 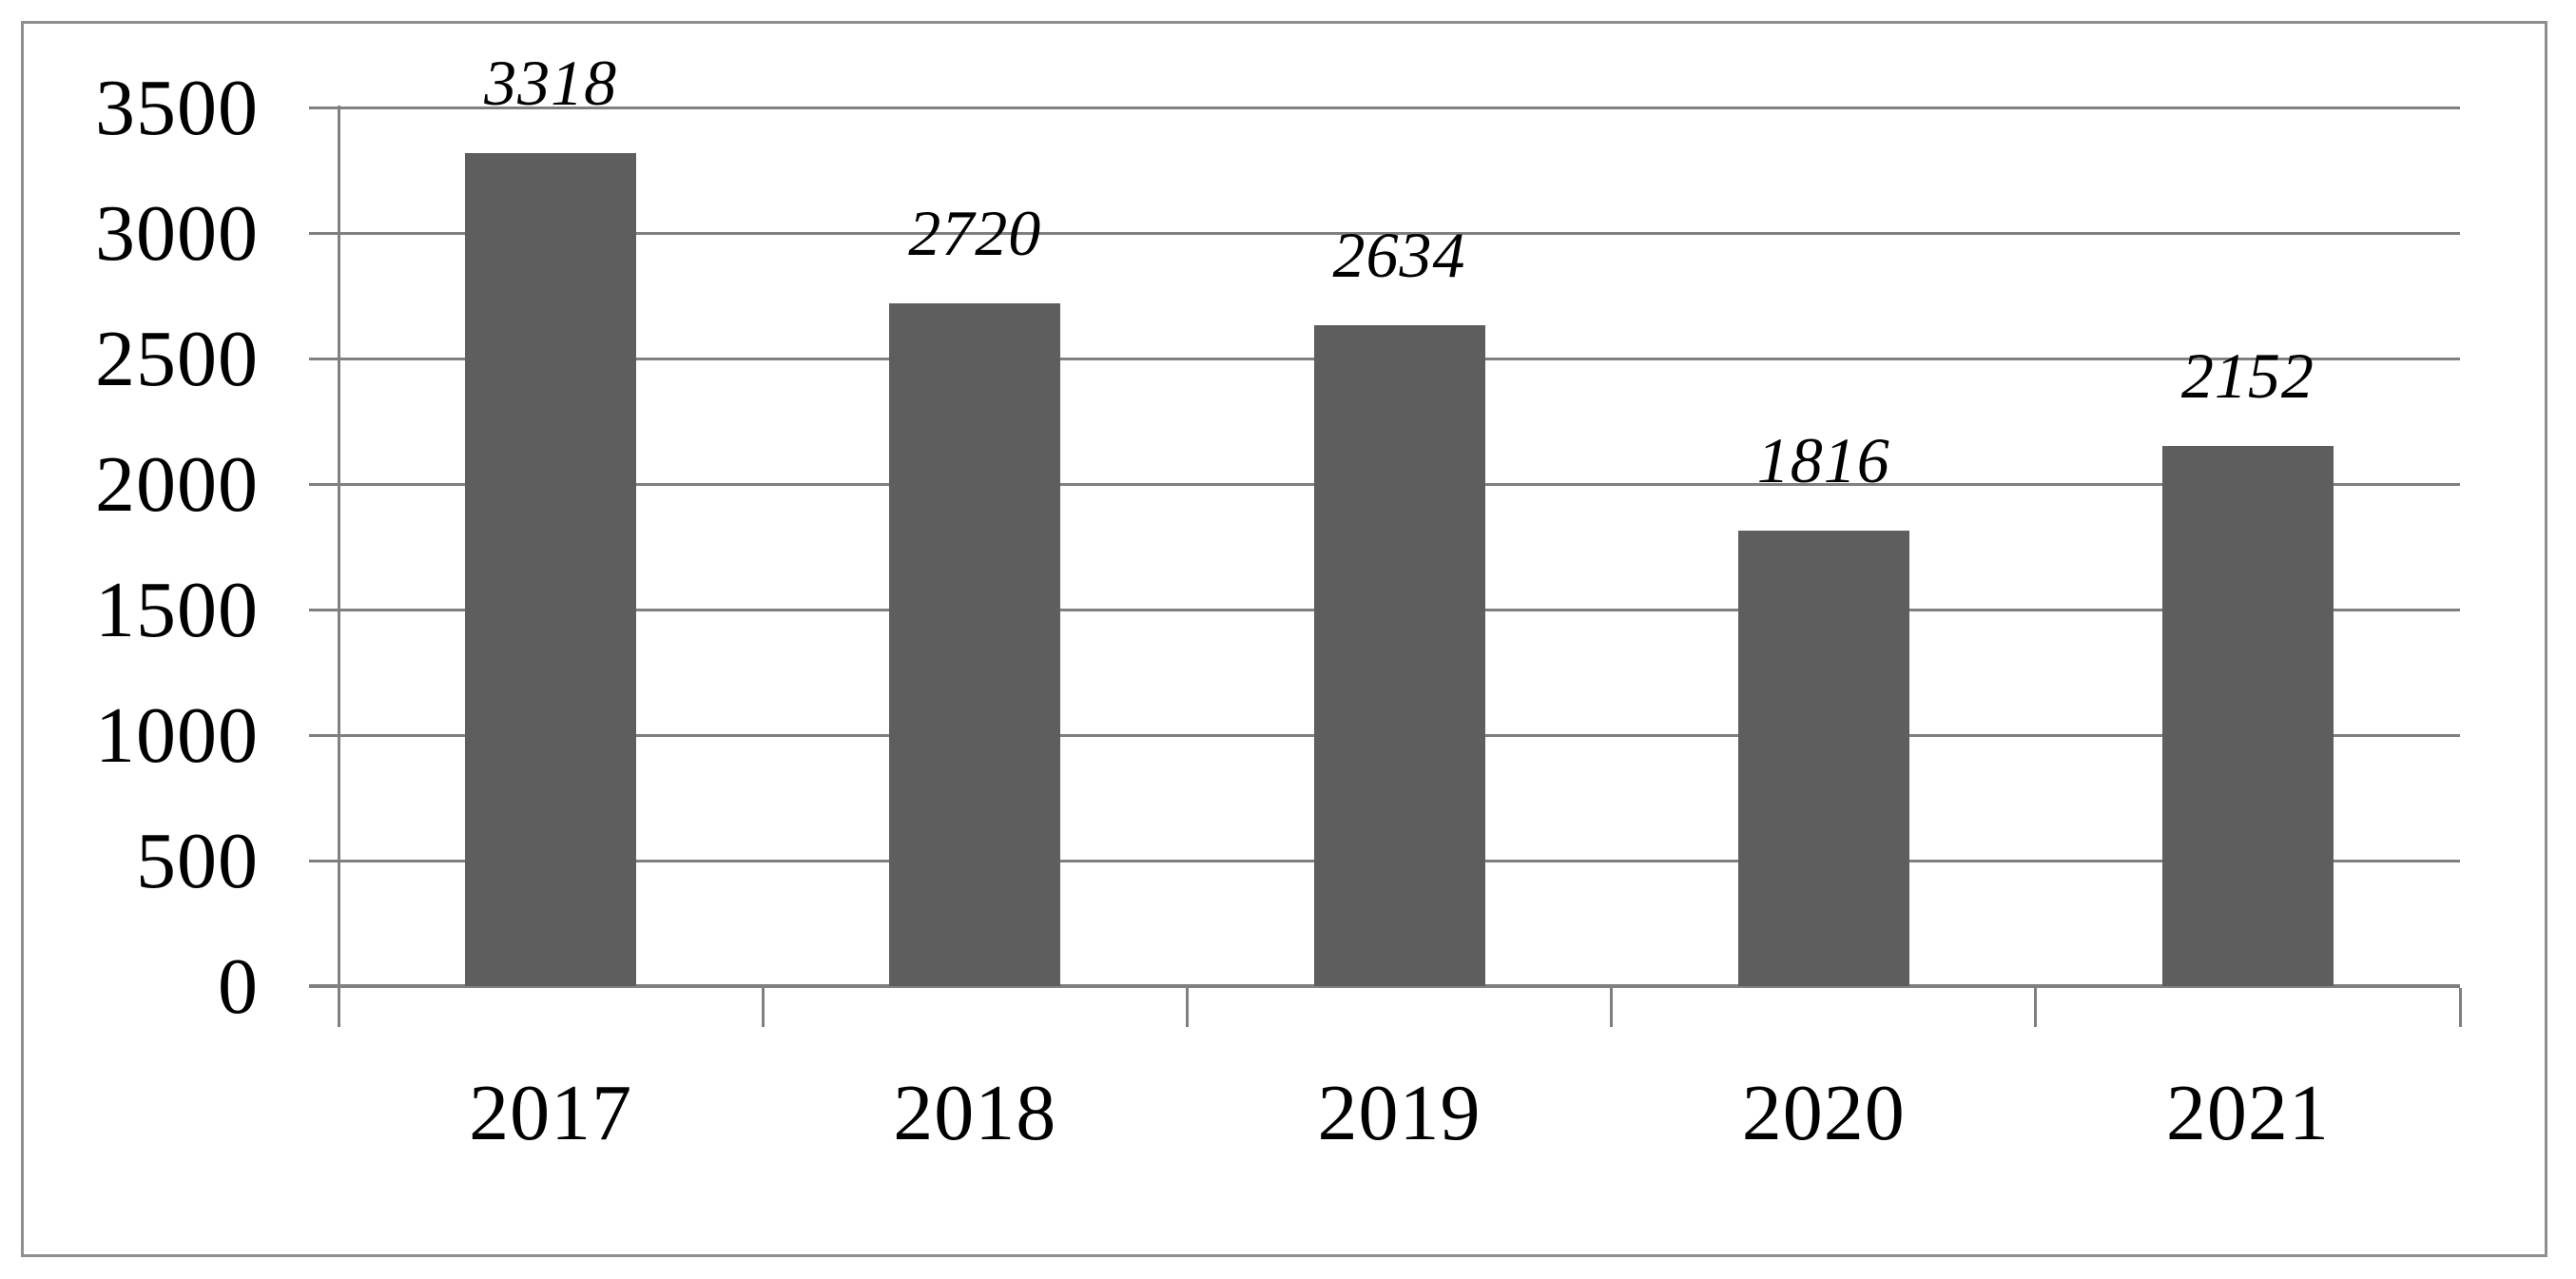 What do you see at coordinates (1384, 986) in the screenshot?
I see `x-axis-line` at bounding box center [1384, 986].